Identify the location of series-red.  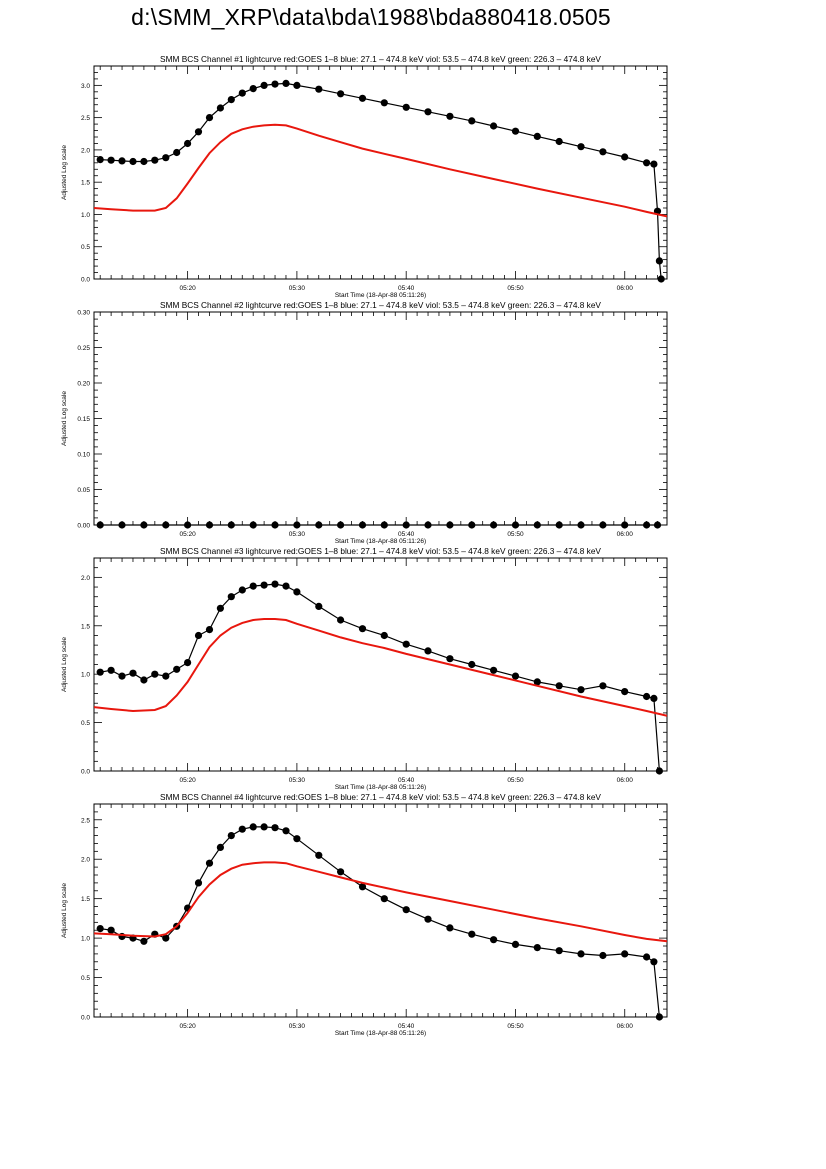
(380, 667).